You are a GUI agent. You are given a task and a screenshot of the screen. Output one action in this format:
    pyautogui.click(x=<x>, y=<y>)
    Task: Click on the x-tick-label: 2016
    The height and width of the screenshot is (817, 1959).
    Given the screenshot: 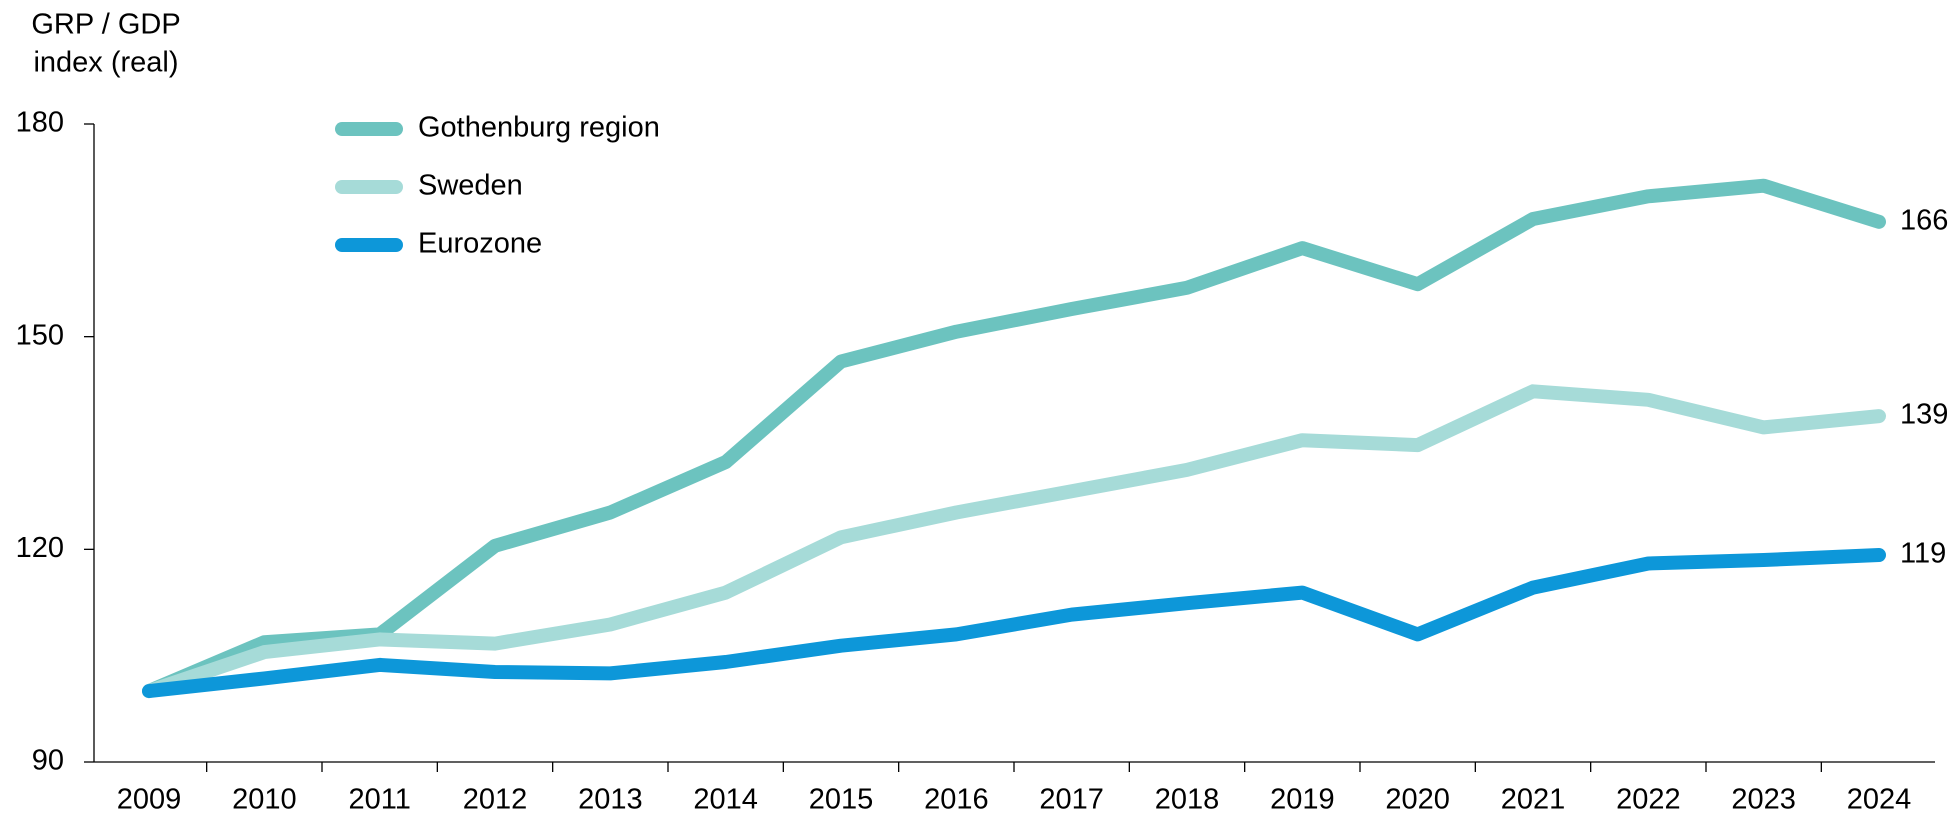 What is the action you would take?
    pyautogui.click(x=956, y=800)
    